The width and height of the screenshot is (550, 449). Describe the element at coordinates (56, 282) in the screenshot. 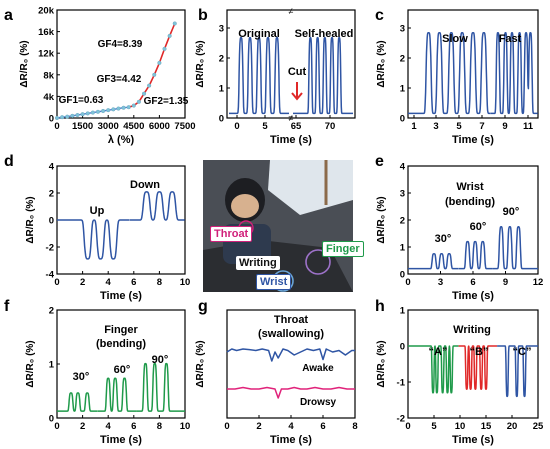

I see `panel-d-xtick-label: 0` at that location.